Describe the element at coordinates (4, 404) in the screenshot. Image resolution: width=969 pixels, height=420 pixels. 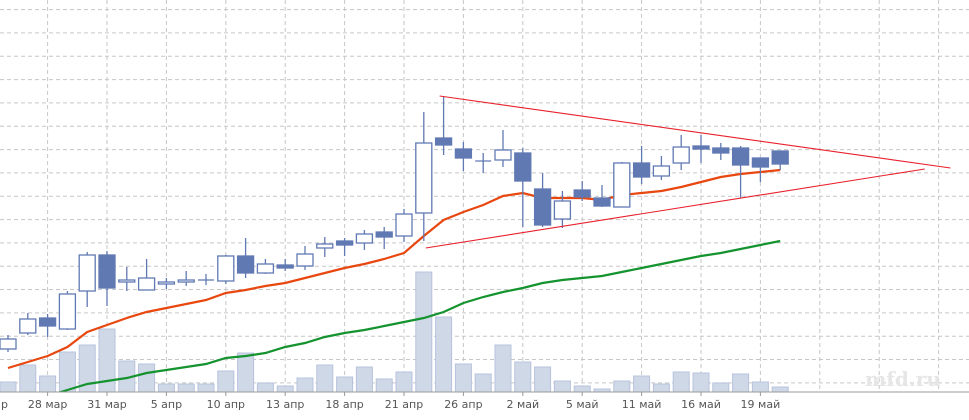
I see `x-tick-label: 25 мар` at that location.